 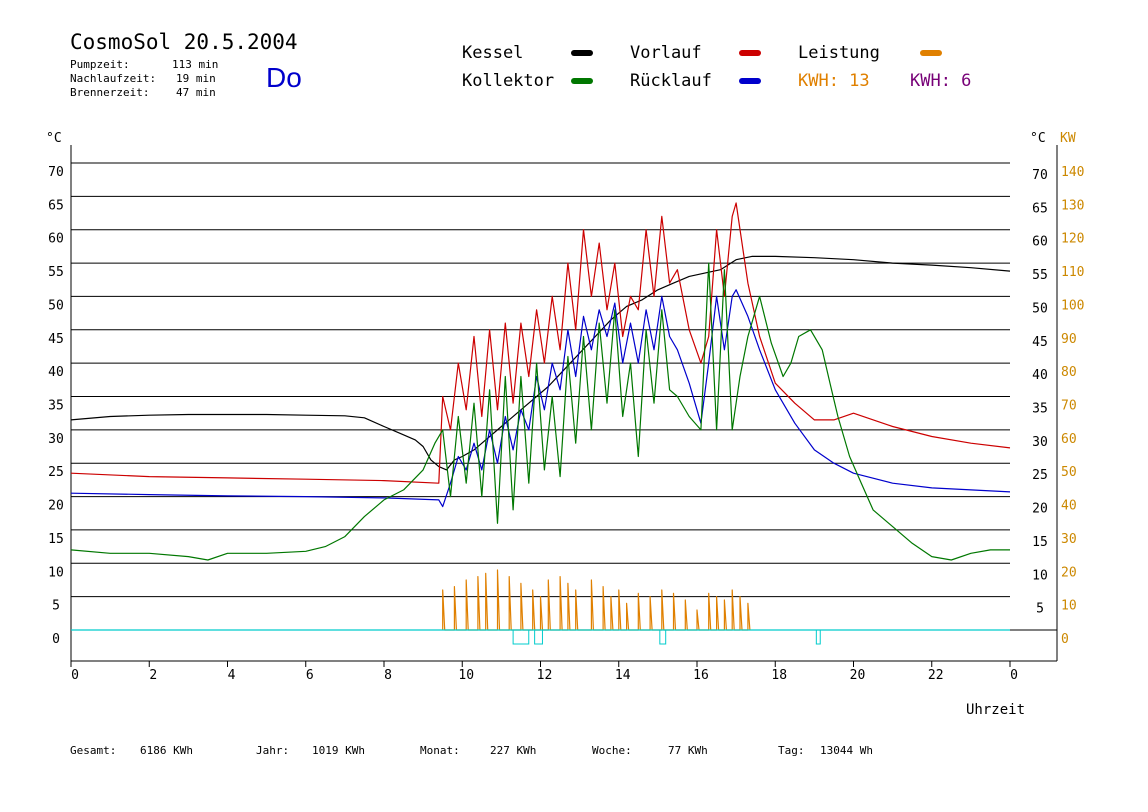 I want to click on pumpzeit-label: Pumpzeit:, so click(x=100, y=64).